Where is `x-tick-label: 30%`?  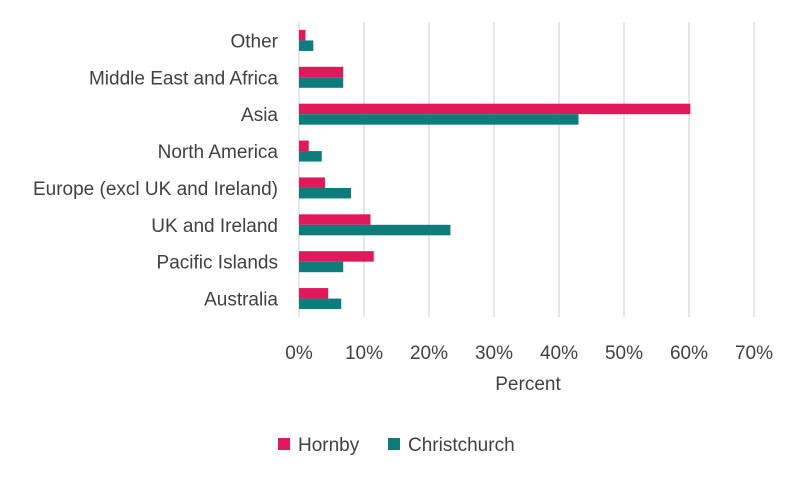
x-tick-label: 30% is located at coordinates (494, 353).